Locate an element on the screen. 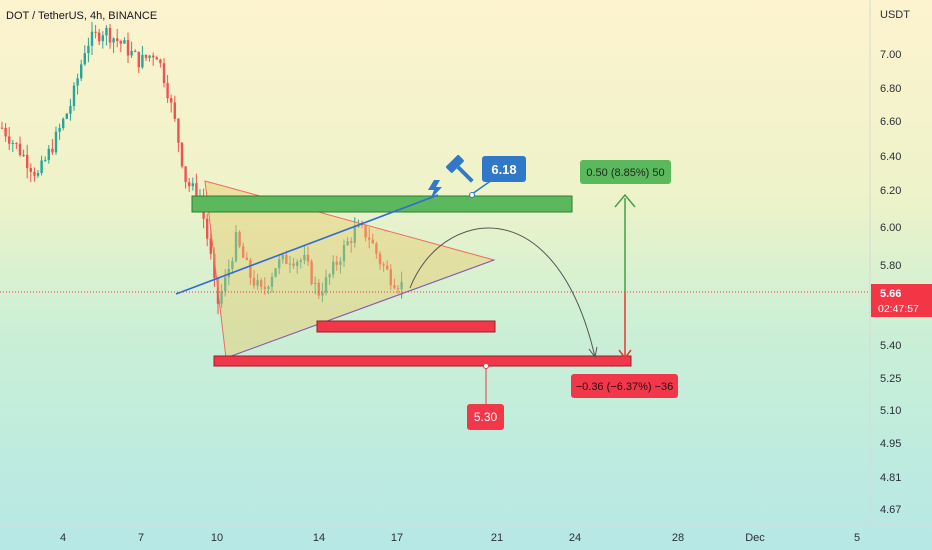  mid-support-zone is located at coordinates (406, 326).